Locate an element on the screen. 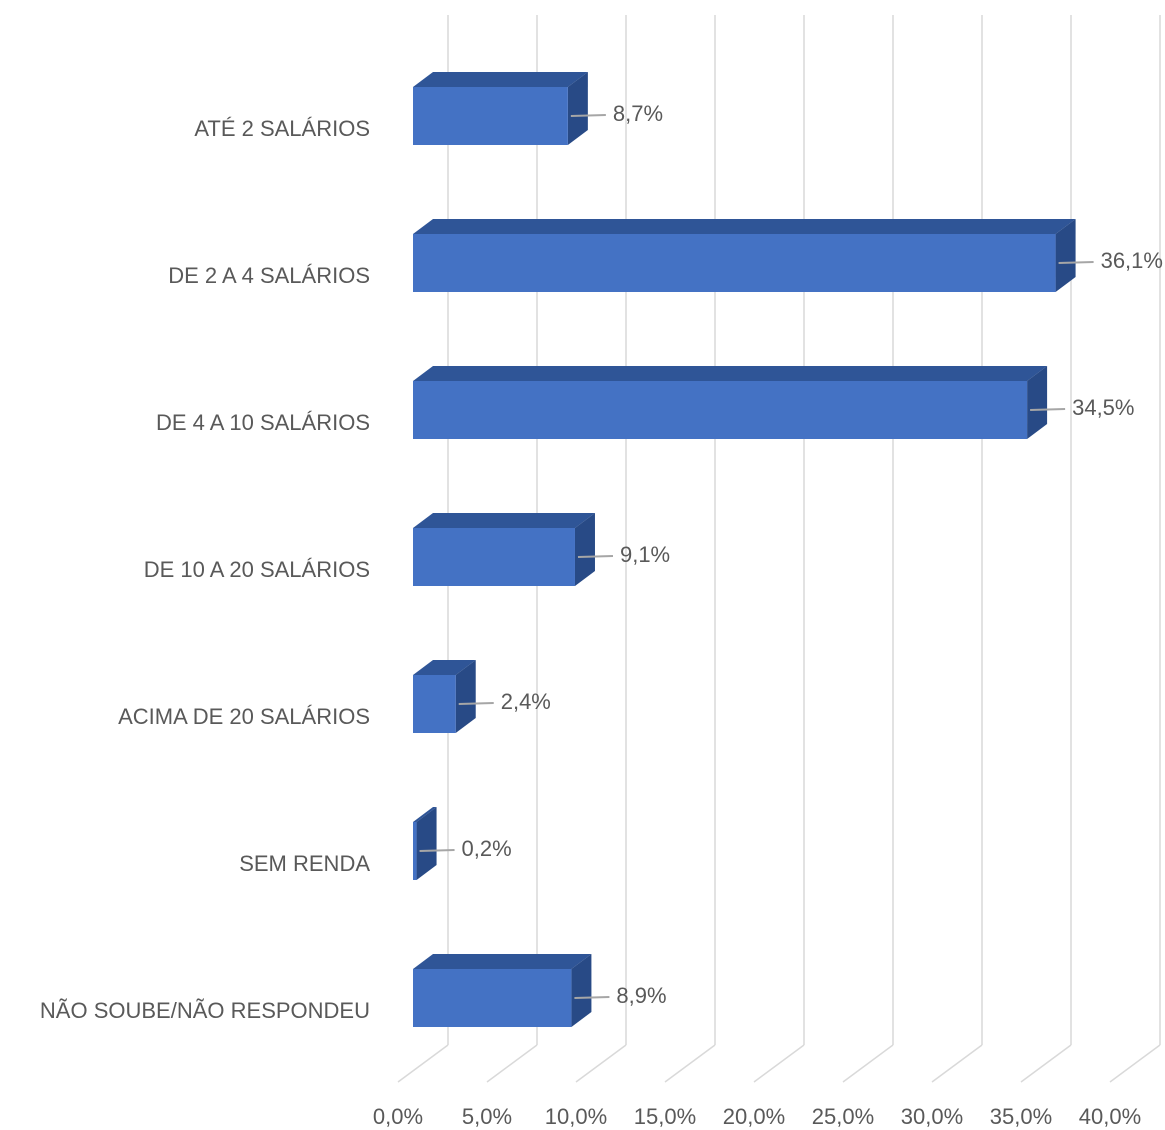  y-tick-label: DE 4 A 10 SALÁRIOS is located at coordinates (263, 422).